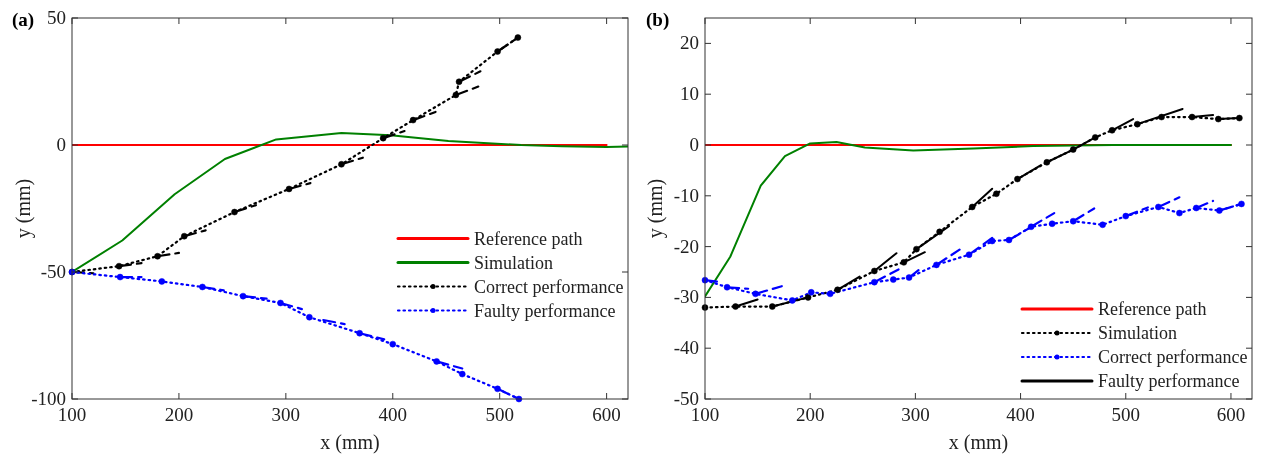 This screenshot has height=465, width=1264. I want to click on y-tick-label: 10, so click(689, 94).